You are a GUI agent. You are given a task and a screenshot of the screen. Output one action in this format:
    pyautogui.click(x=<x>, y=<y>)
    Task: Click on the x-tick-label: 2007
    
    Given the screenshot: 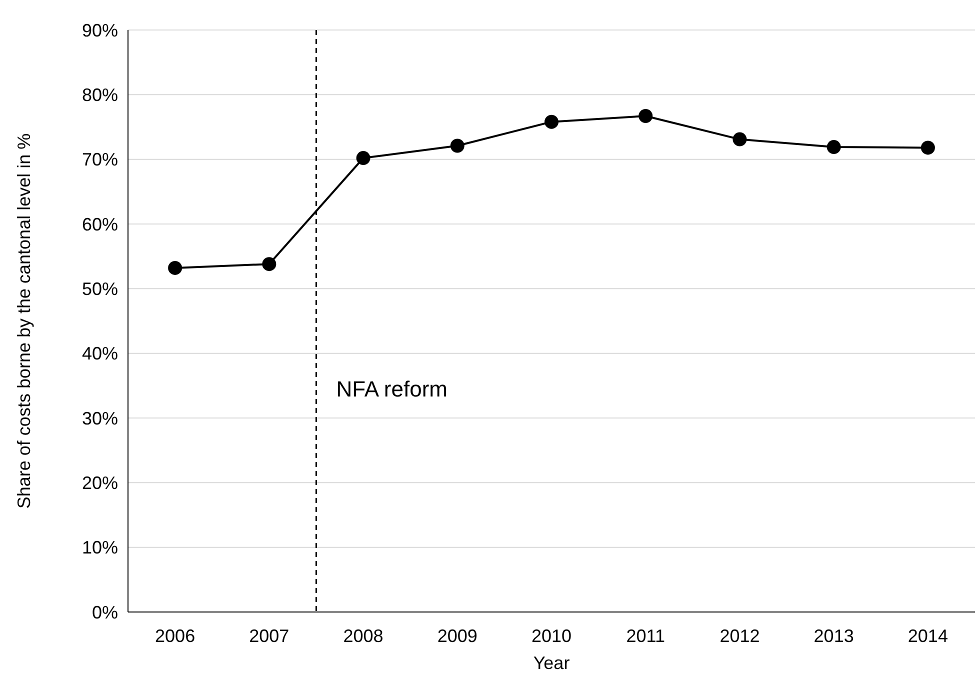 What is the action you would take?
    pyautogui.click(x=269, y=636)
    